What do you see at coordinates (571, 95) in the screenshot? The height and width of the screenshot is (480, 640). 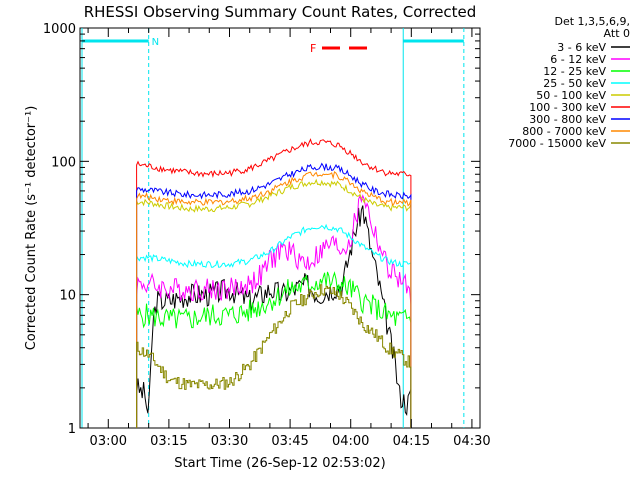 I see `legend-entry-label: 50 - 100 keV` at bounding box center [571, 95].